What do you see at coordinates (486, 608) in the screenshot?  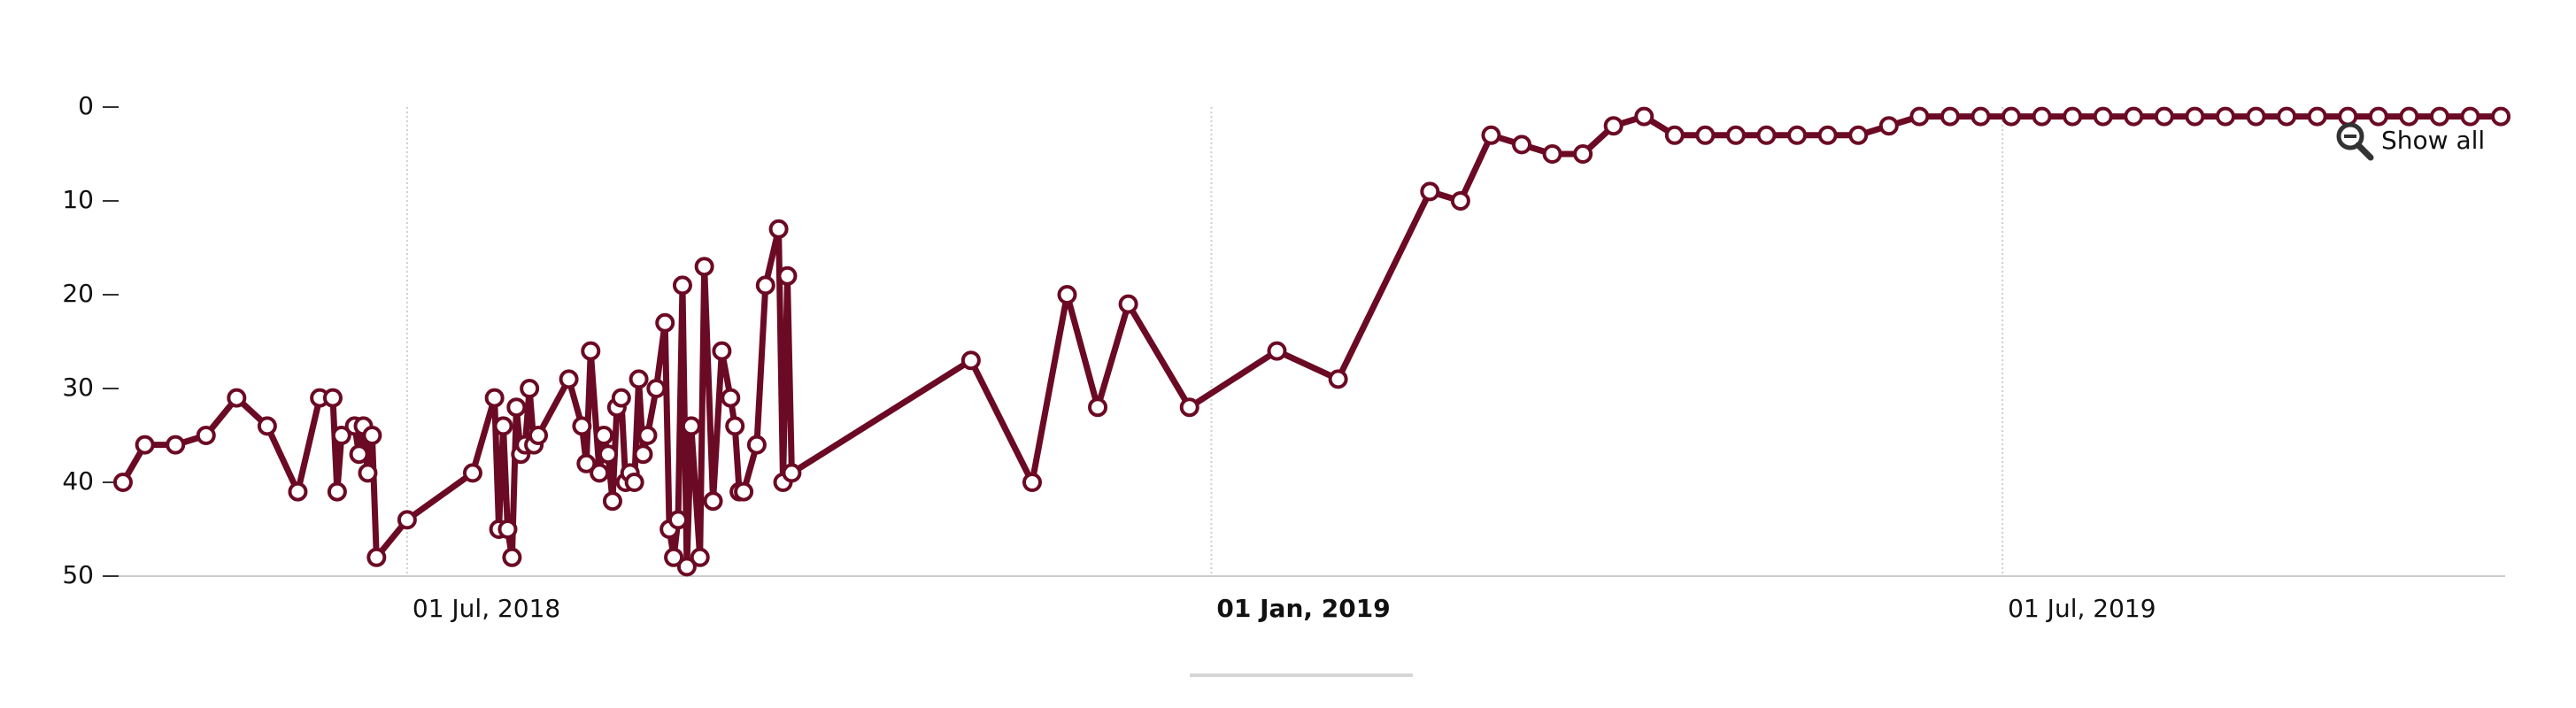 I see `x-tick-label: 01 Jul, 2018` at bounding box center [486, 608].